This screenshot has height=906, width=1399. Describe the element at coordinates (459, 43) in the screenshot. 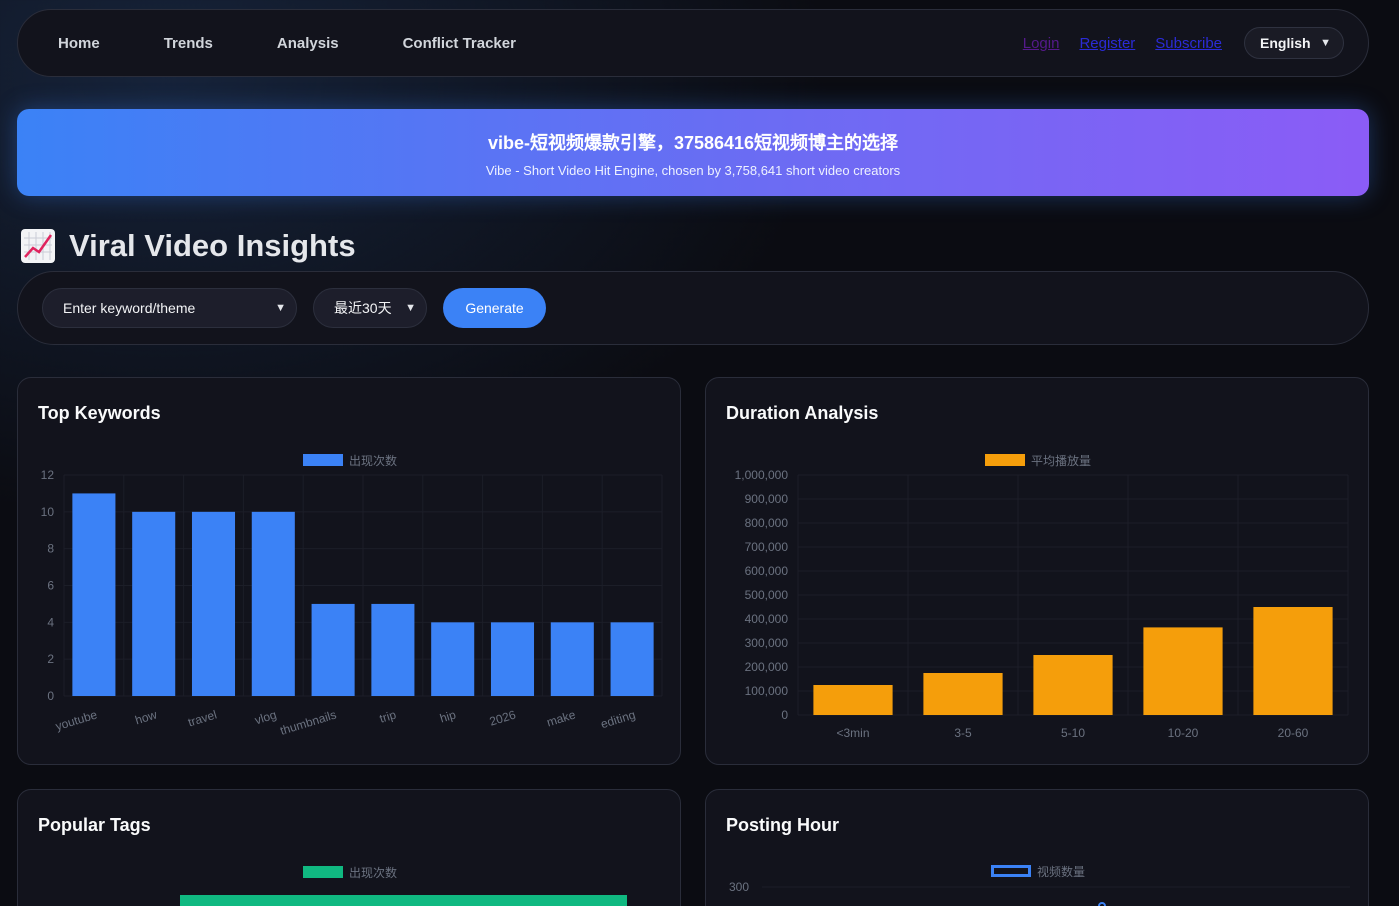

I see `nav-conflict-tracker: Conflict Tracker` at that location.